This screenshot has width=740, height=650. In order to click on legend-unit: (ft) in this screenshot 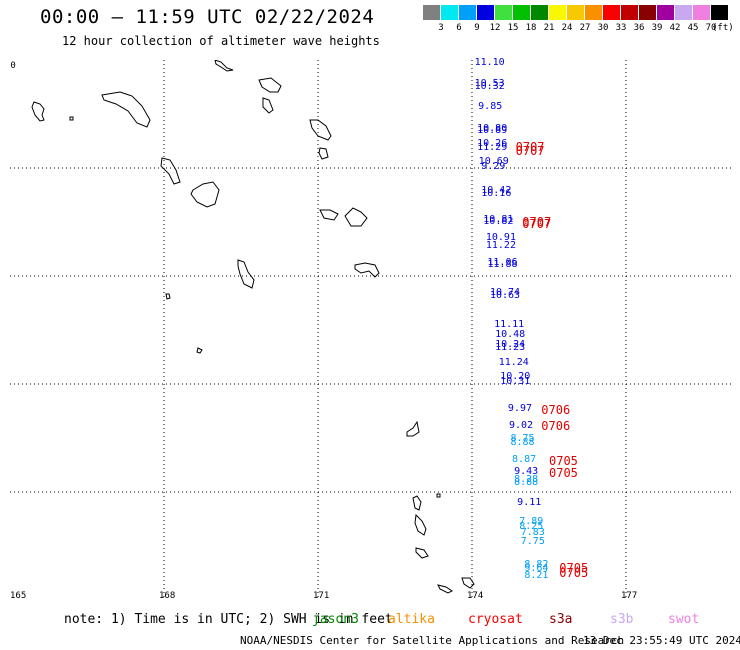, I will do `click(723, 28)`.